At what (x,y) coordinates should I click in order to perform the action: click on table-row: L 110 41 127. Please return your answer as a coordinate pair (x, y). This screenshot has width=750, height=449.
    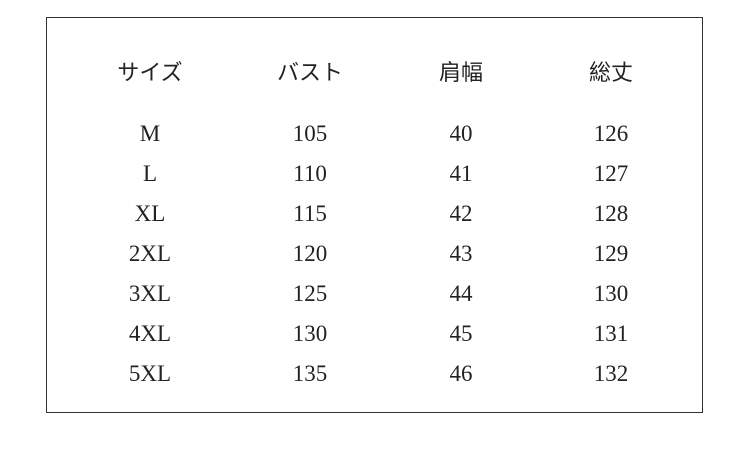
    Looking at the image, I should click on (380, 174).